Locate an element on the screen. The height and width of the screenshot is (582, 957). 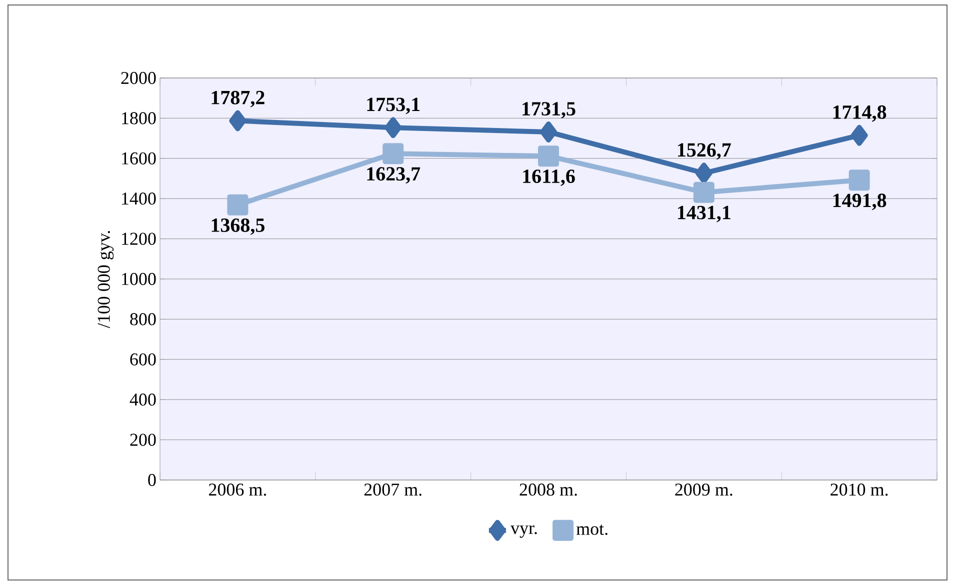
data-label: 1731,5 is located at coordinates (549, 110).